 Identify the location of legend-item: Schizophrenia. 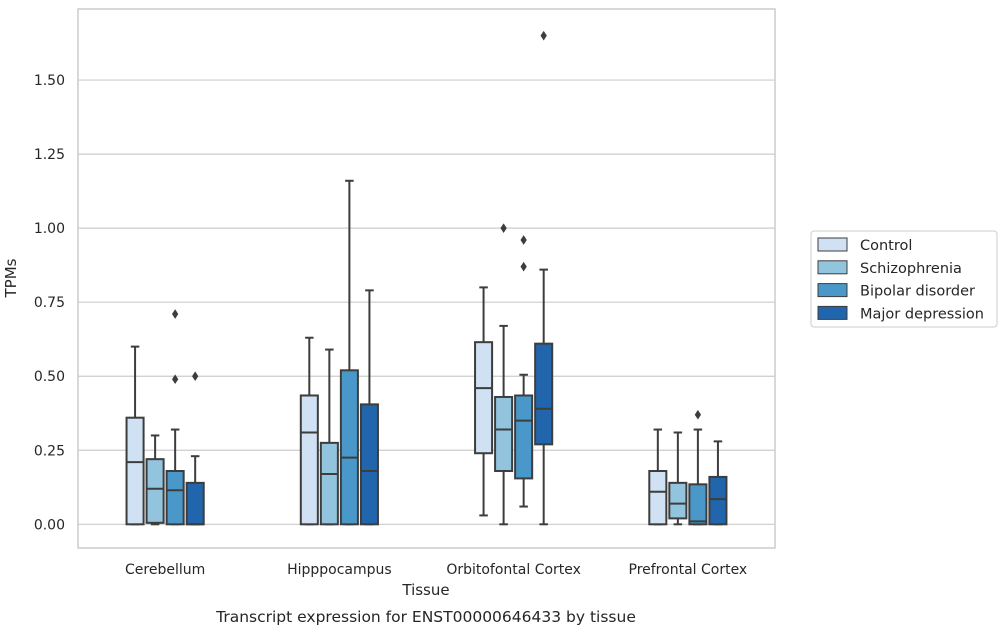
(889, 268).